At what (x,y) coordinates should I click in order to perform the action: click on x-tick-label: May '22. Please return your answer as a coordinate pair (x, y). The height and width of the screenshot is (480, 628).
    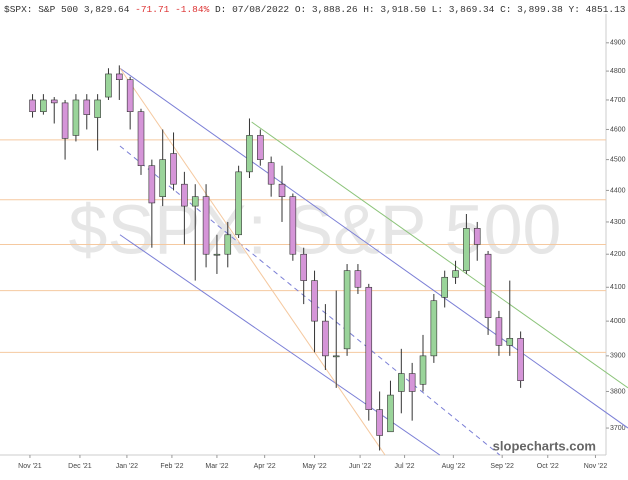
    Looking at the image, I should click on (314, 466).